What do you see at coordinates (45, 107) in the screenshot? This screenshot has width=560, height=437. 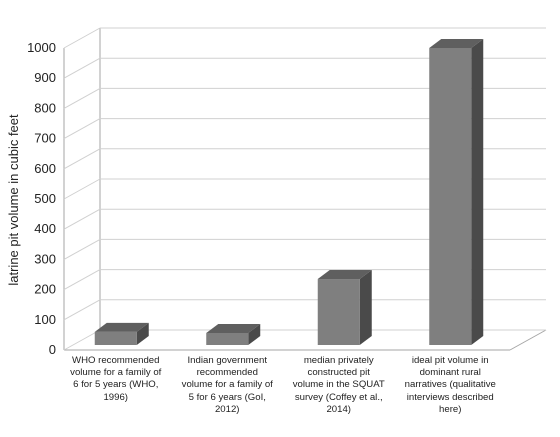 I see `y-tick-label: 800` at bounding box center [45, 107].